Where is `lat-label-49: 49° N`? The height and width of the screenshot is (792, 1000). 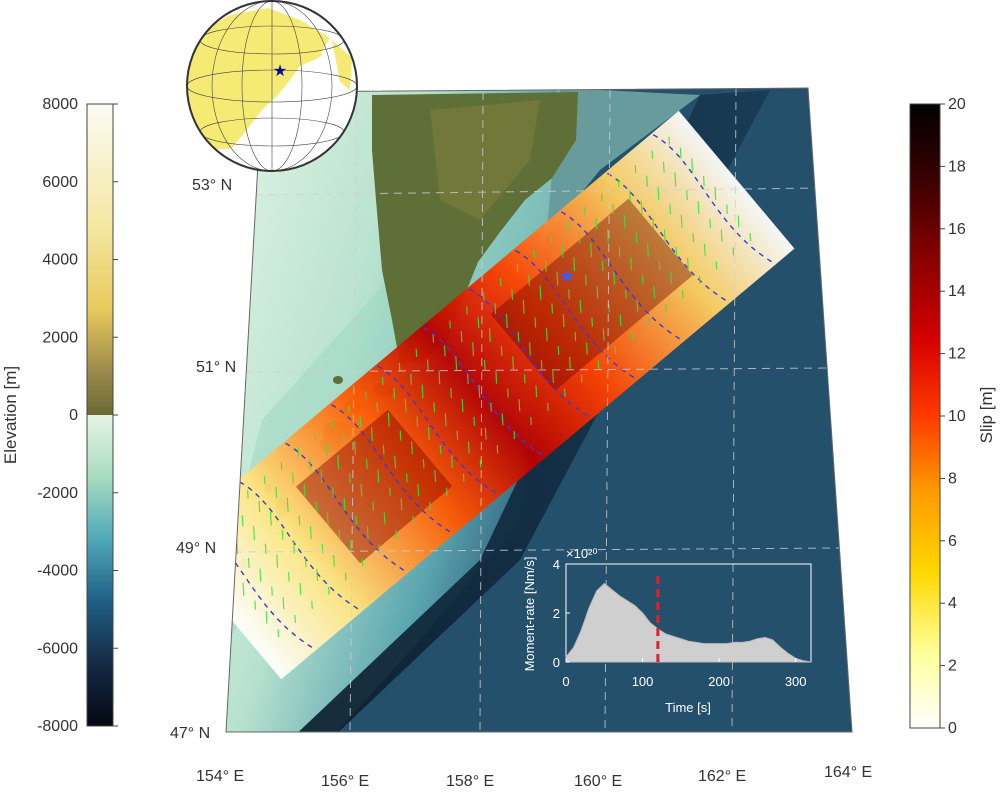
lat-label-49: 49° N is located at coordinates (196, 548).